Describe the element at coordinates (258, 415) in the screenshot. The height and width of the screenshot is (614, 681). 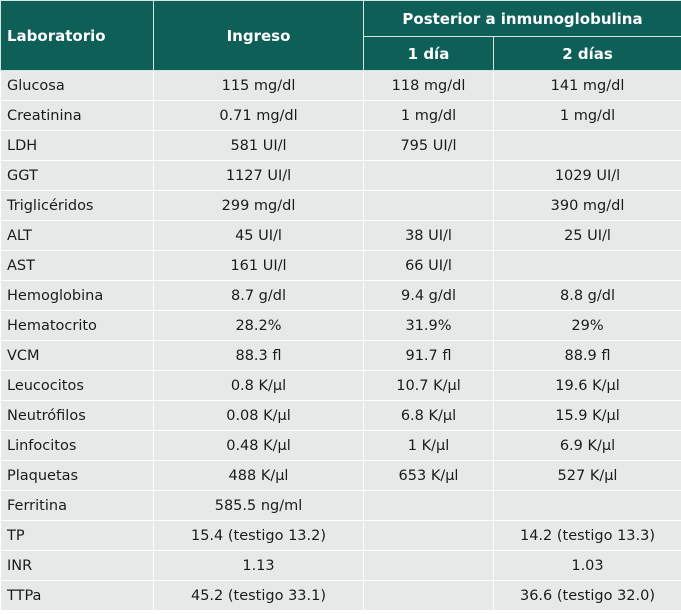
I see `ingreso-cell: 0.08 K/µl` at that location.